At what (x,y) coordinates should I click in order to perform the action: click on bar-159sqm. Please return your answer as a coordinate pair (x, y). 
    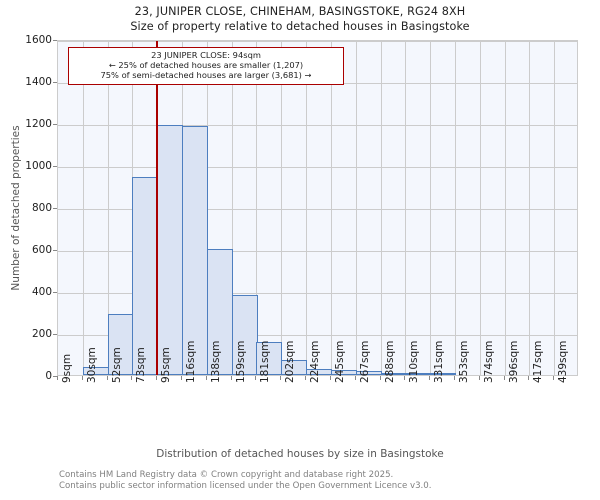
    Looking at the image, I should click on (245, 335).